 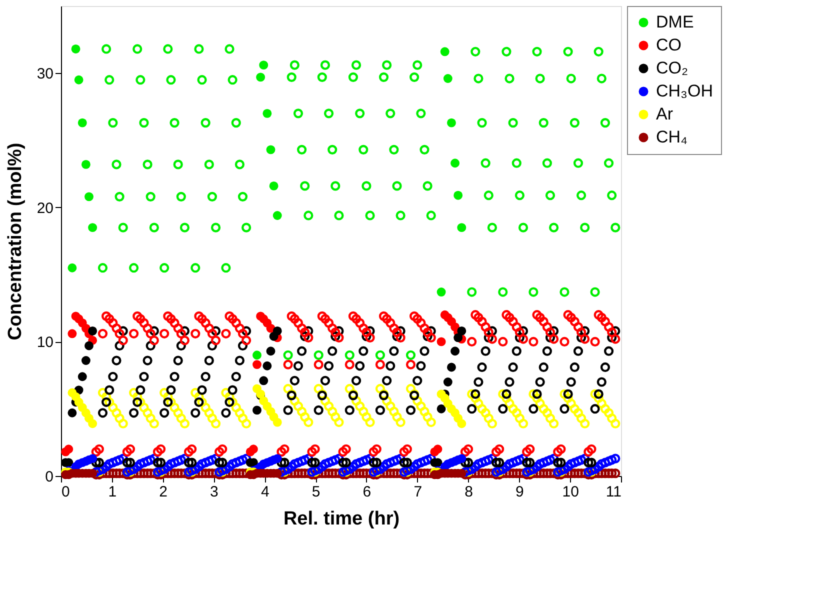 I want to click on x-tick-label: 6, so click(x=367, y=492).